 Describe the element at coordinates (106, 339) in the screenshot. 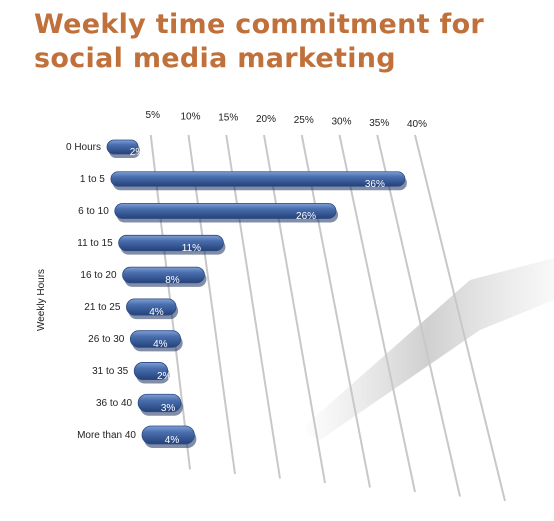

I see `category-label: 26 to 30` at that location.